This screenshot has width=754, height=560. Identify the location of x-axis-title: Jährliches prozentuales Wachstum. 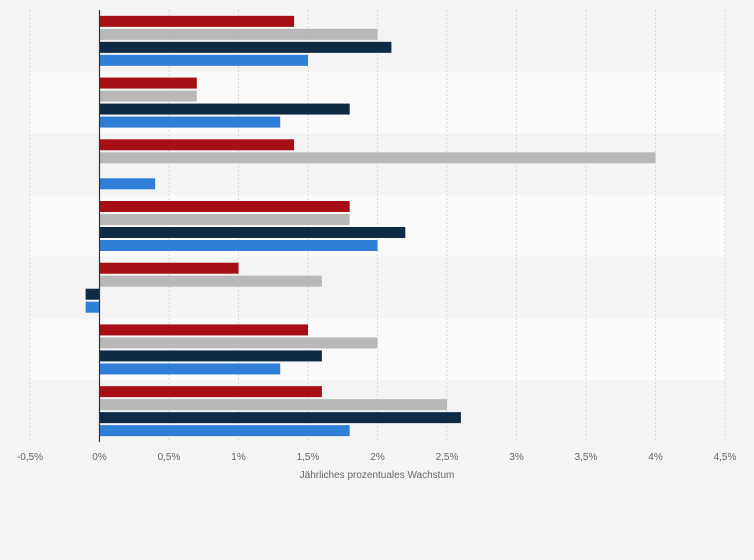
(377, 475).